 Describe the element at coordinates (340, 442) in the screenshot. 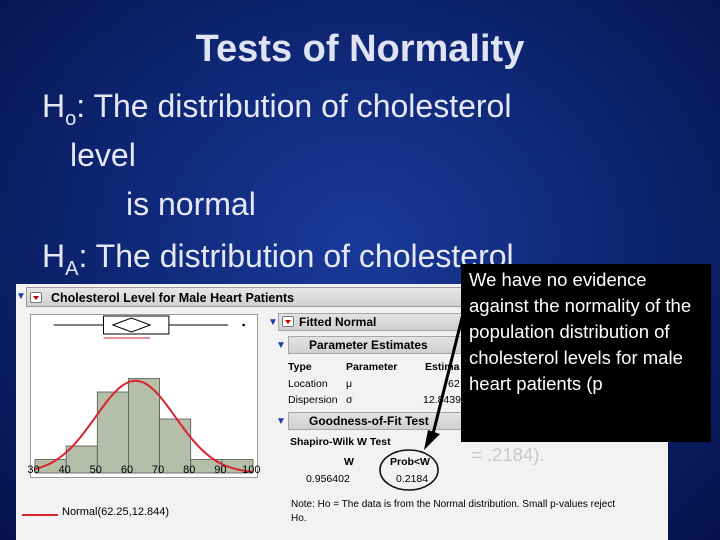

I see `gof-test-name: Shapiro-Wilk W Test` at that location.